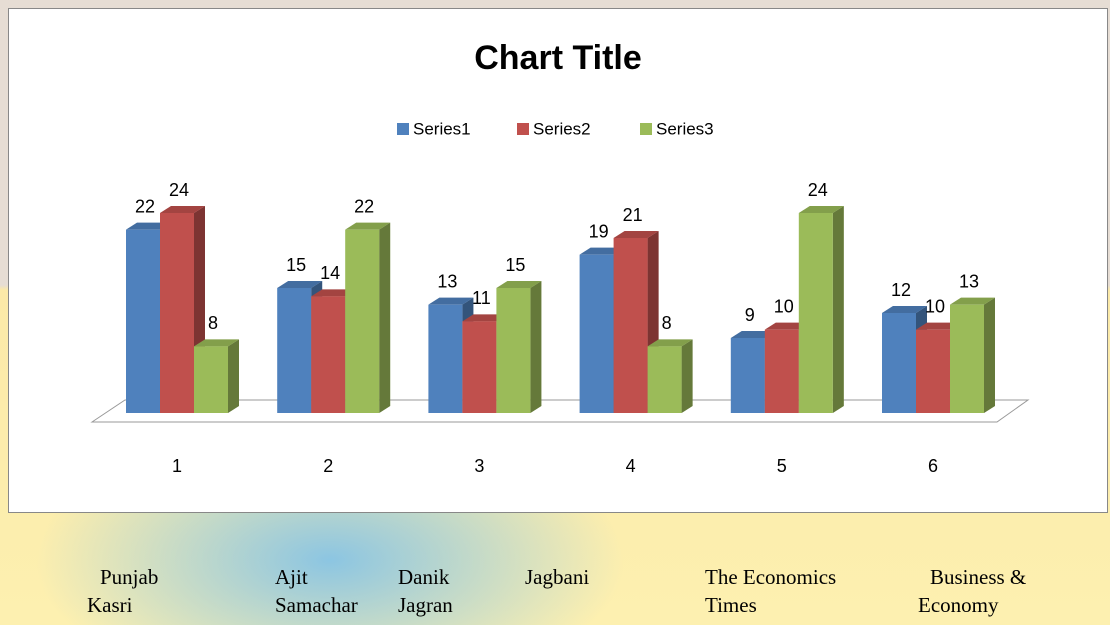 Image resolution: width=1110 pixels, height=625 pixels. Describe the element at coordinates (631, 466) in the screenshot. I see `x-tick-label: 4` at that location.